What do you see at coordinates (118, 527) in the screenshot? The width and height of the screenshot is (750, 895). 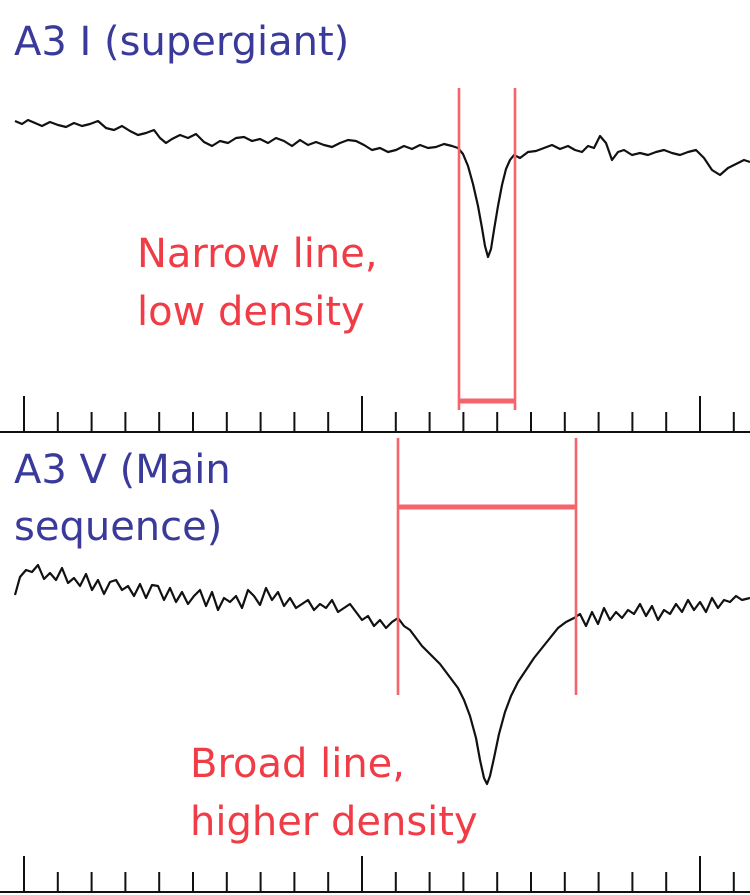 I see `panel-title-main-sequence-2: sequence)` at bounding box center [118, 527].